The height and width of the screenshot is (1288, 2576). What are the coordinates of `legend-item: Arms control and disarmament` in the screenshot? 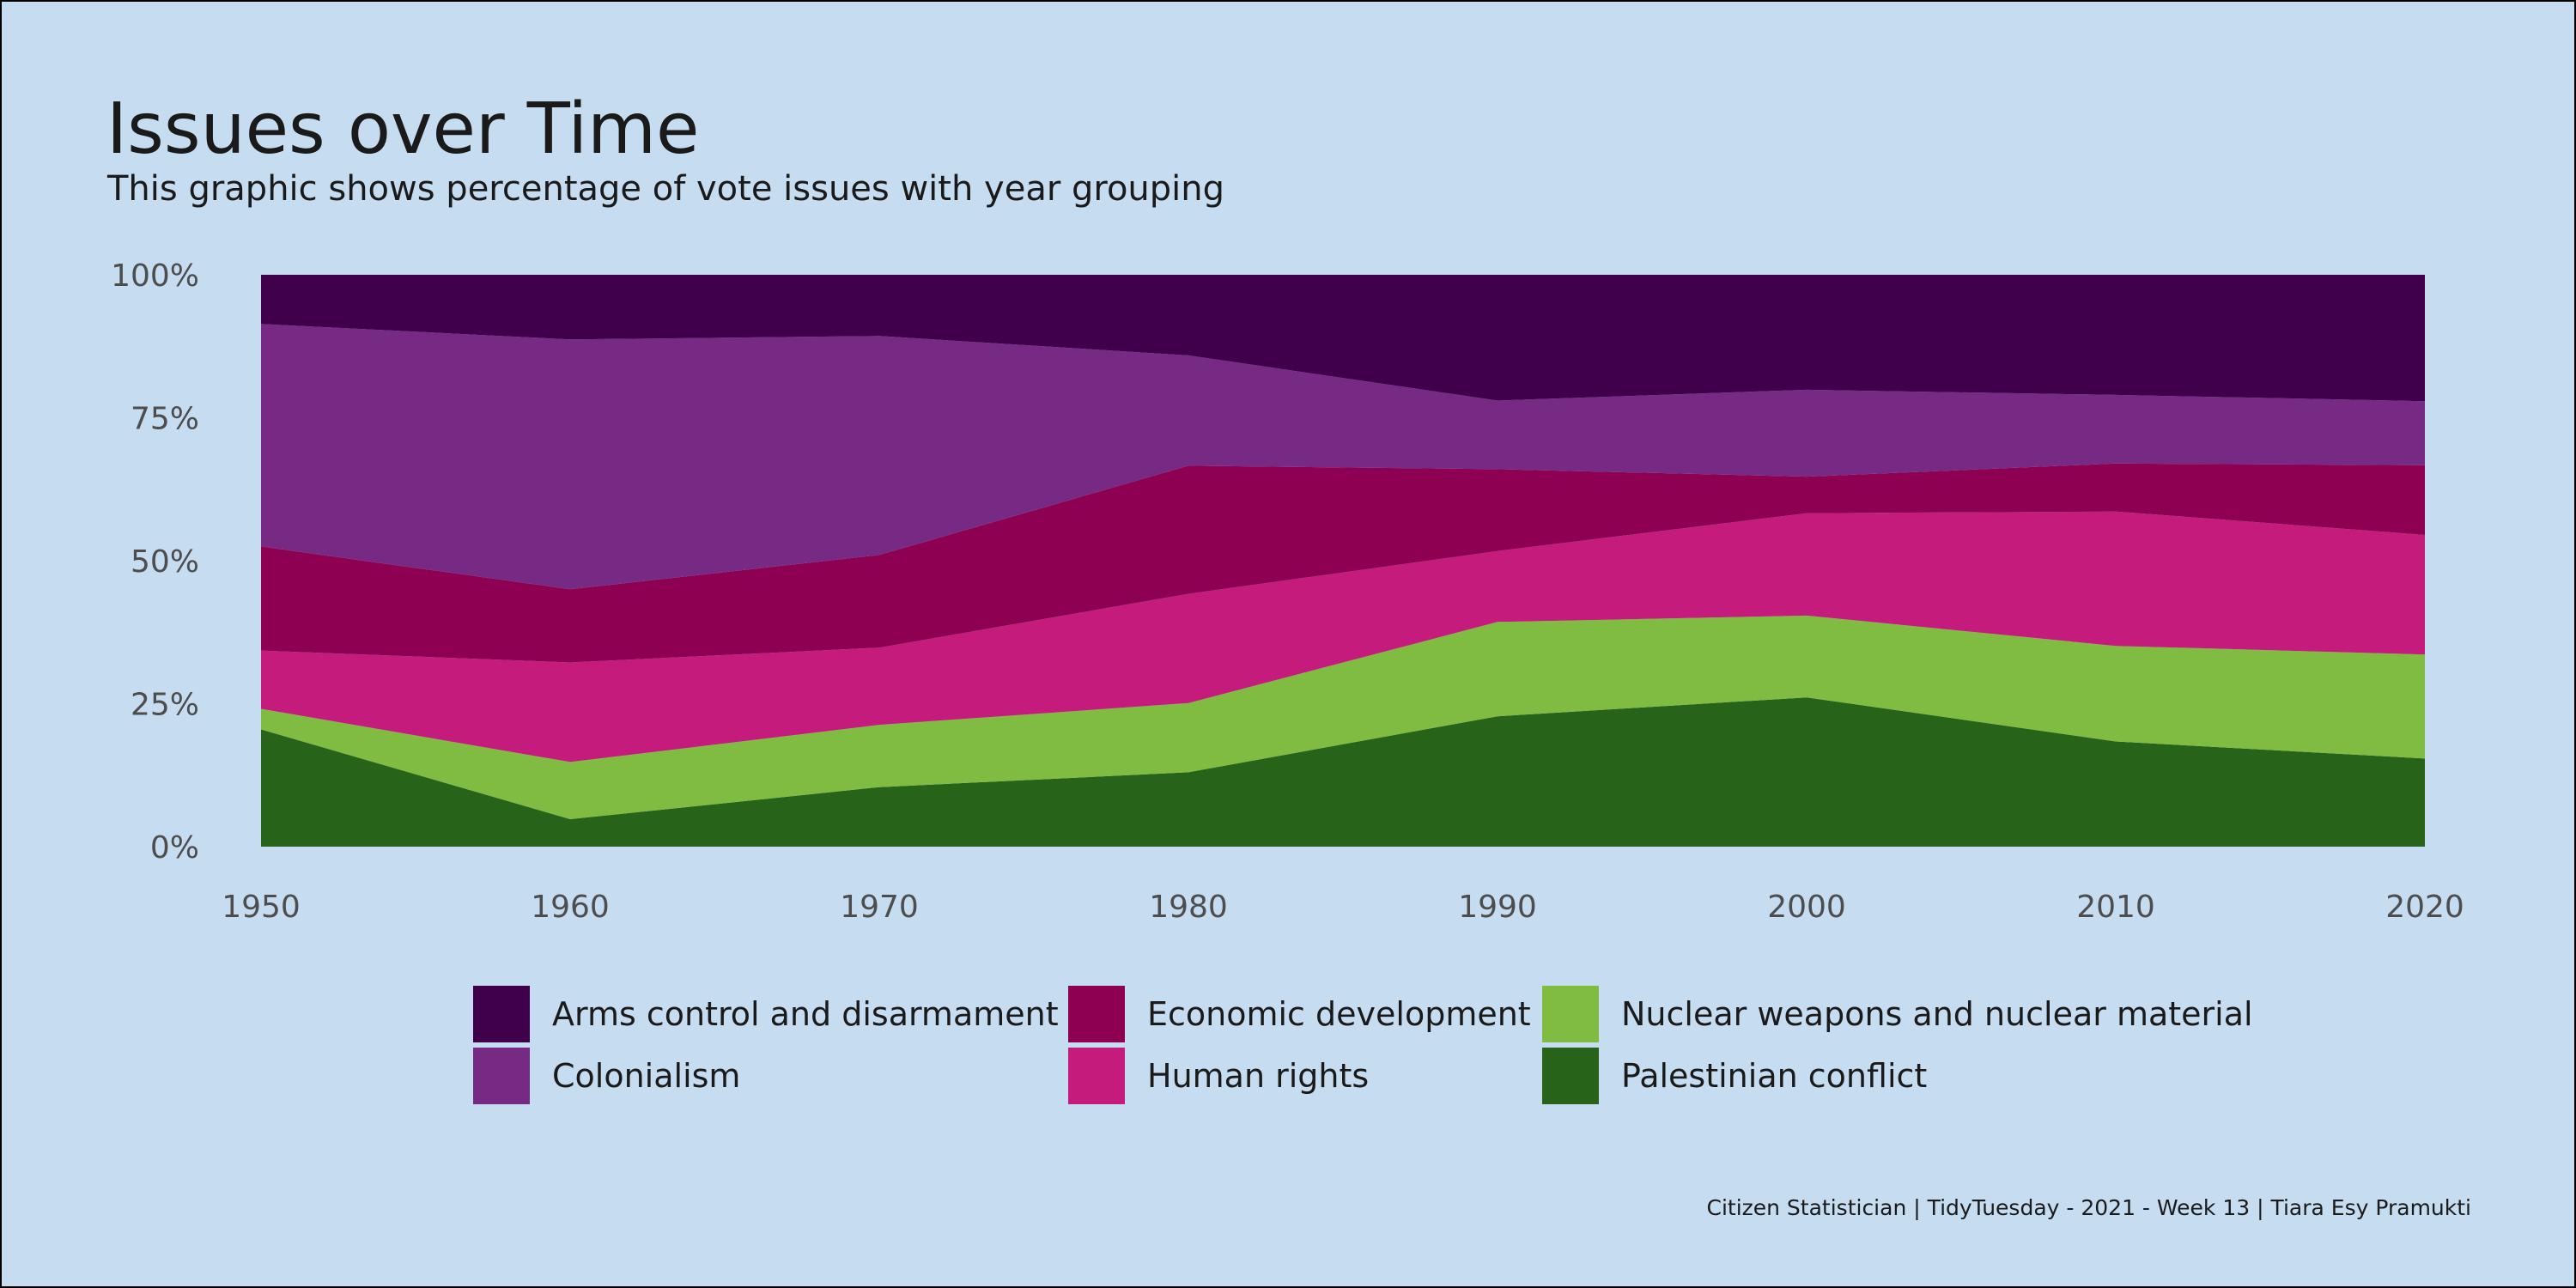 It's located at (766, 1014).